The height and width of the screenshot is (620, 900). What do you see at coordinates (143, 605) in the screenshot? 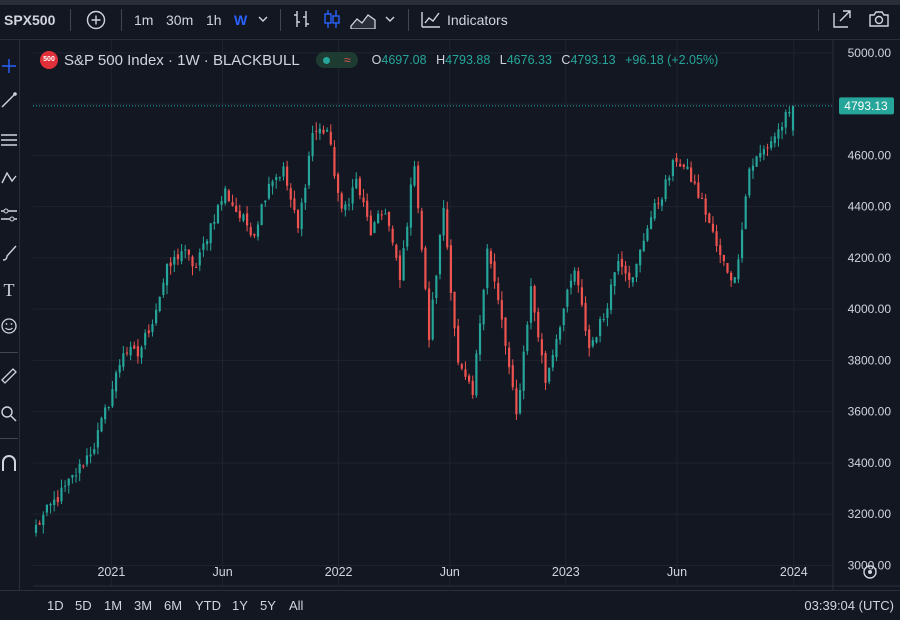
I see `range-3m: 3M` at bounding box center [143, 605].